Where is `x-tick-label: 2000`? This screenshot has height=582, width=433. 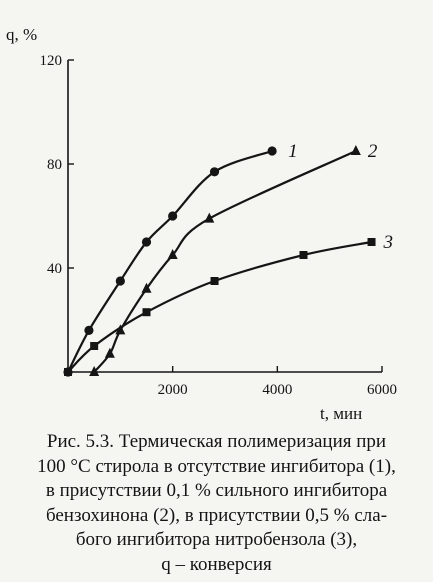
x-tick-label: 2000 is located at coordinates (173, 390).